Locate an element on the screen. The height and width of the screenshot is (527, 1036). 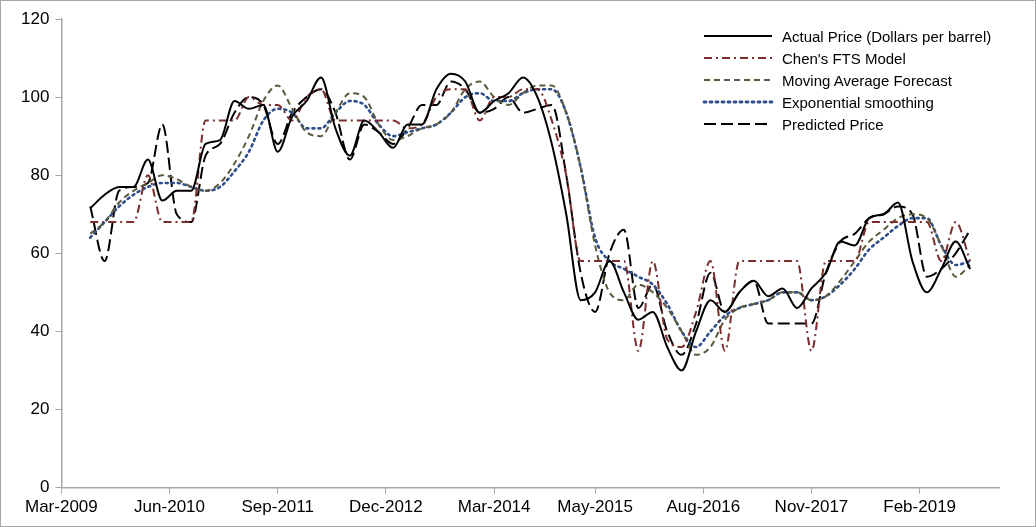
x-tick-label: Aug-2016 is located at coordinates (703, 507).